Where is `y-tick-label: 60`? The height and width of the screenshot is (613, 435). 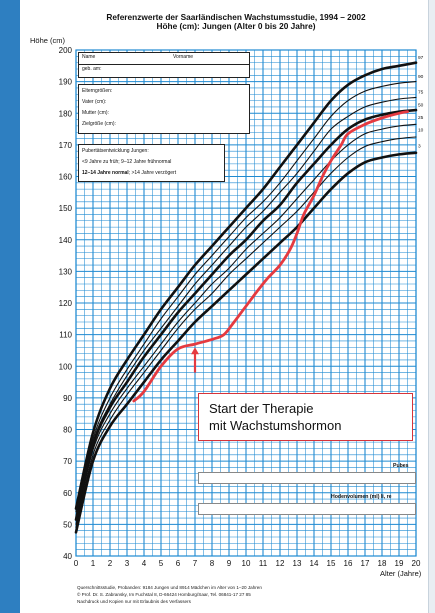 y-tick-label: 60 is located at coordinates (67, 493).